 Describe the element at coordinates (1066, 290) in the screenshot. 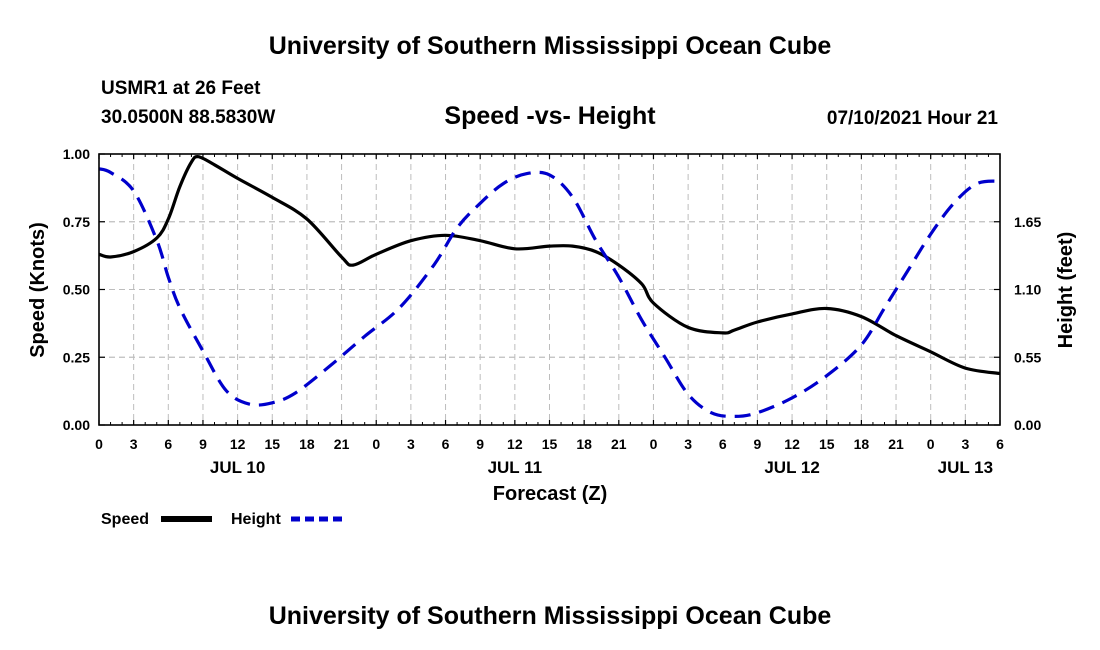

I see `y2-axis-label: Height (feet)` at that location.